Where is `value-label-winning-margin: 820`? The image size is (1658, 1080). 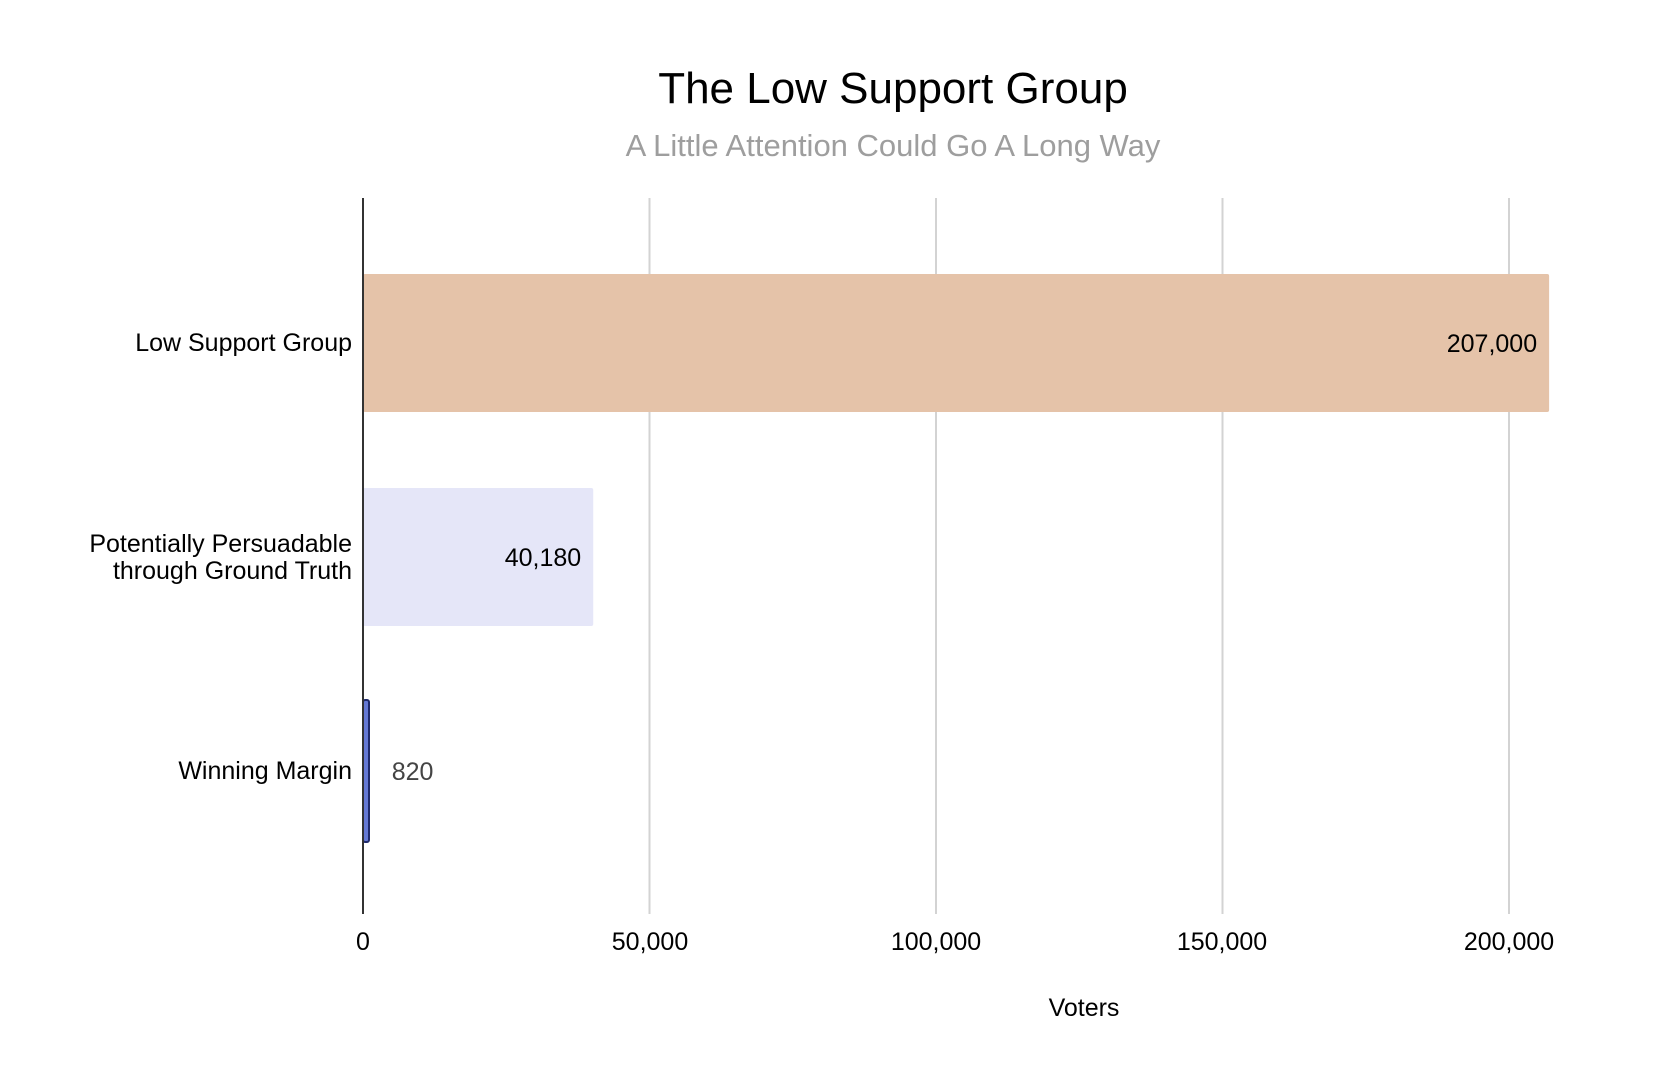 value-label-winning-margin: 820 is located at coordinates (413, 772).